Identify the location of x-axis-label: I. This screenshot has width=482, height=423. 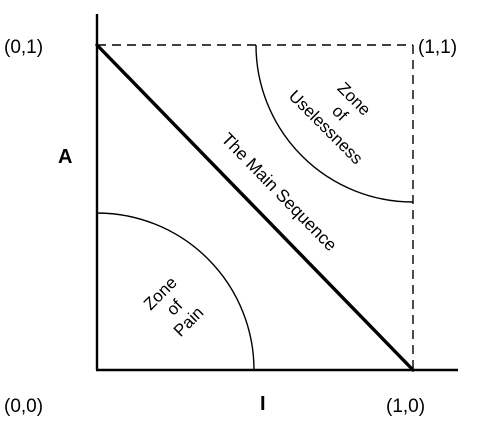
(263, 404).